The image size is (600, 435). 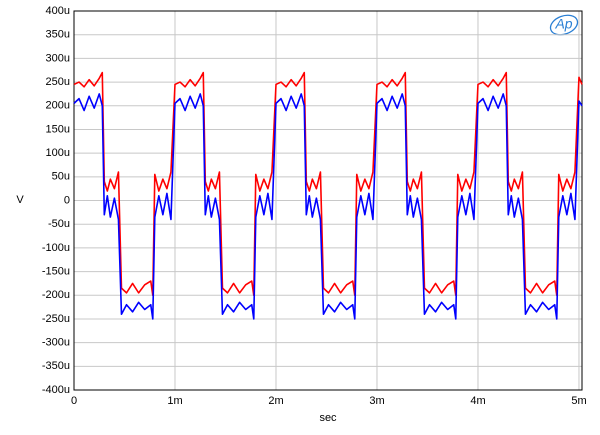 I want to click on y-tick-label: -350u, so click(x=56, y=366).